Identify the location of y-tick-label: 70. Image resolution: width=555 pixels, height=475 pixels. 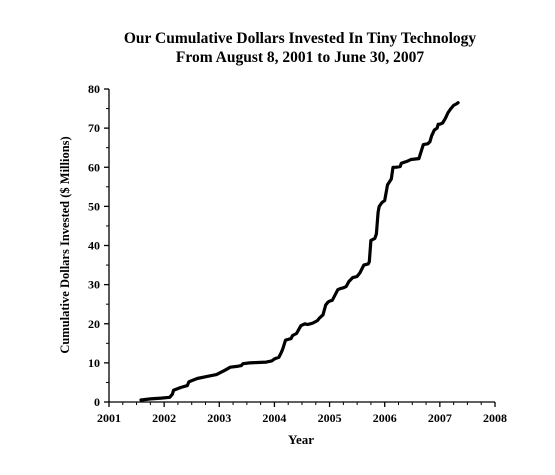
(94, 128).